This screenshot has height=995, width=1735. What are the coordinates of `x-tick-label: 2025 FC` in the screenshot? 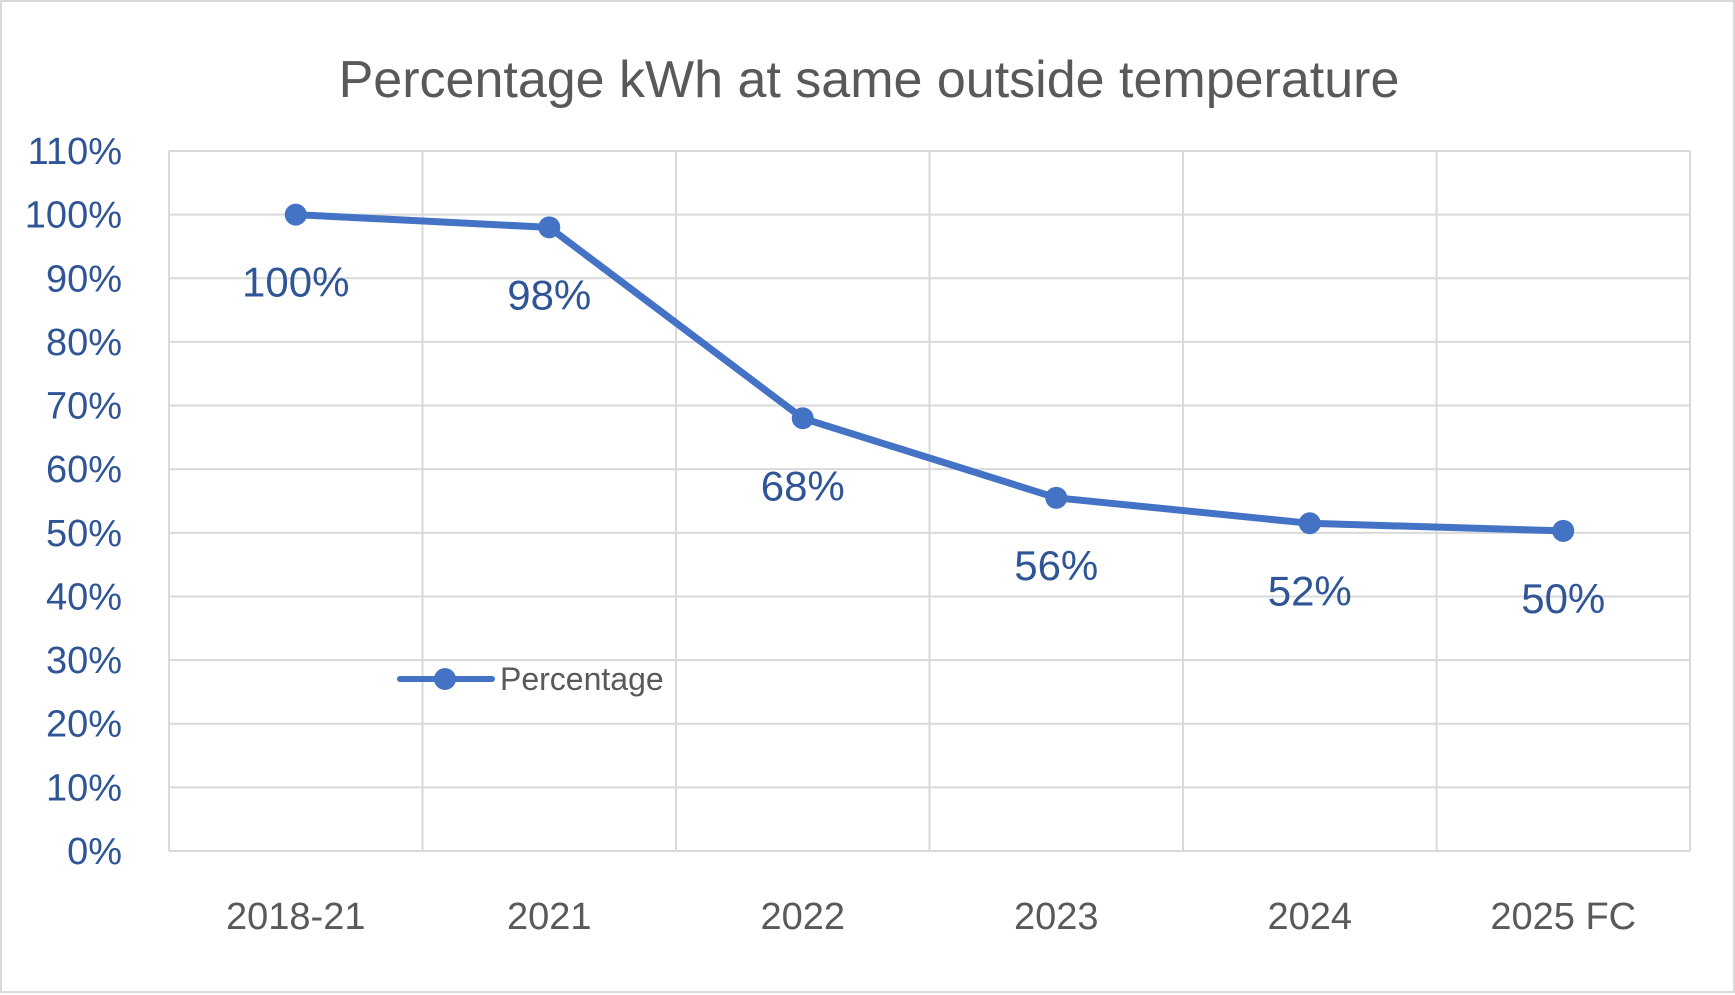 It's located at (1563, 917).